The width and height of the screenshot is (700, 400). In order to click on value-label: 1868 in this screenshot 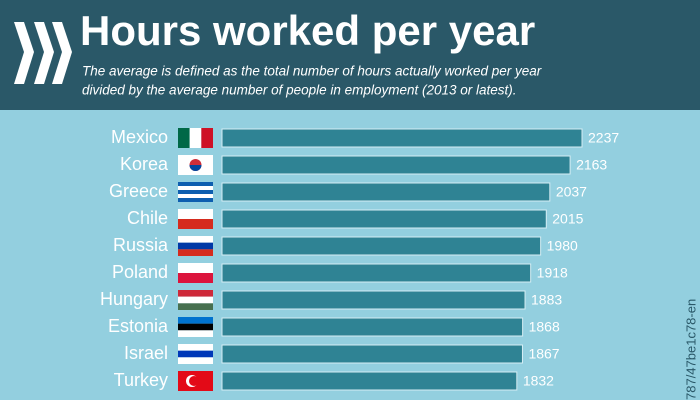, I will do `click(544, 327)`.